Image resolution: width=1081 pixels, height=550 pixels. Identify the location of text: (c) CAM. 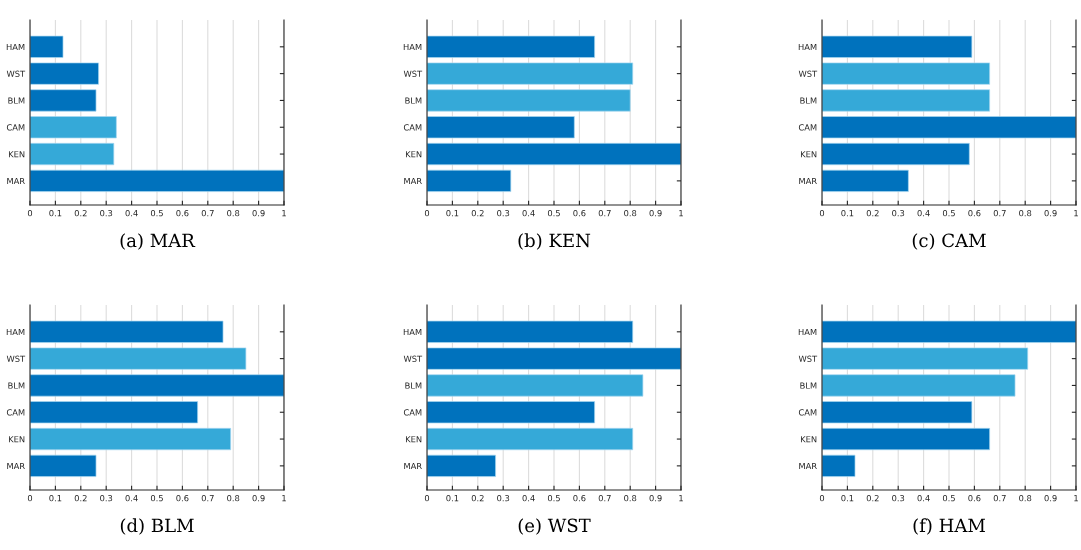
(949, 241).